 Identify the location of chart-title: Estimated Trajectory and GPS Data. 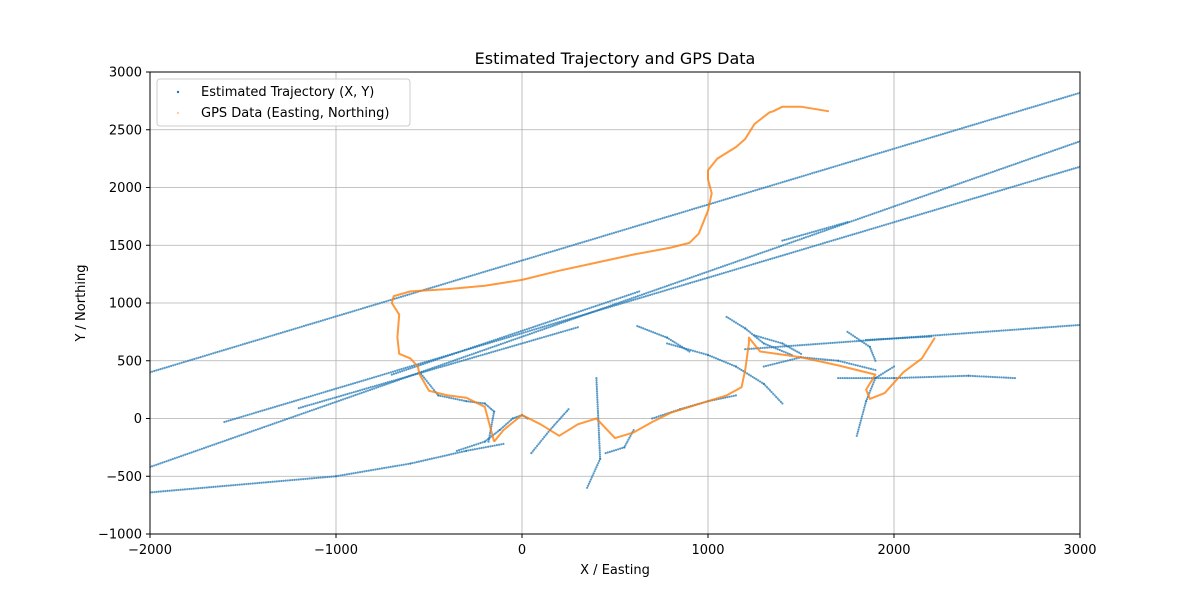
(615, 58).